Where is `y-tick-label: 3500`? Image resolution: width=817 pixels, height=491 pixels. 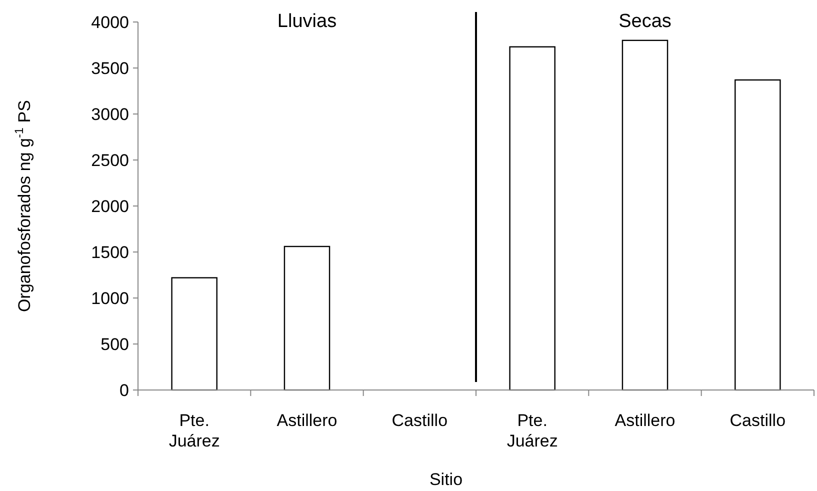
y-tick-label: 3500 is located at coordinates (110, 68).